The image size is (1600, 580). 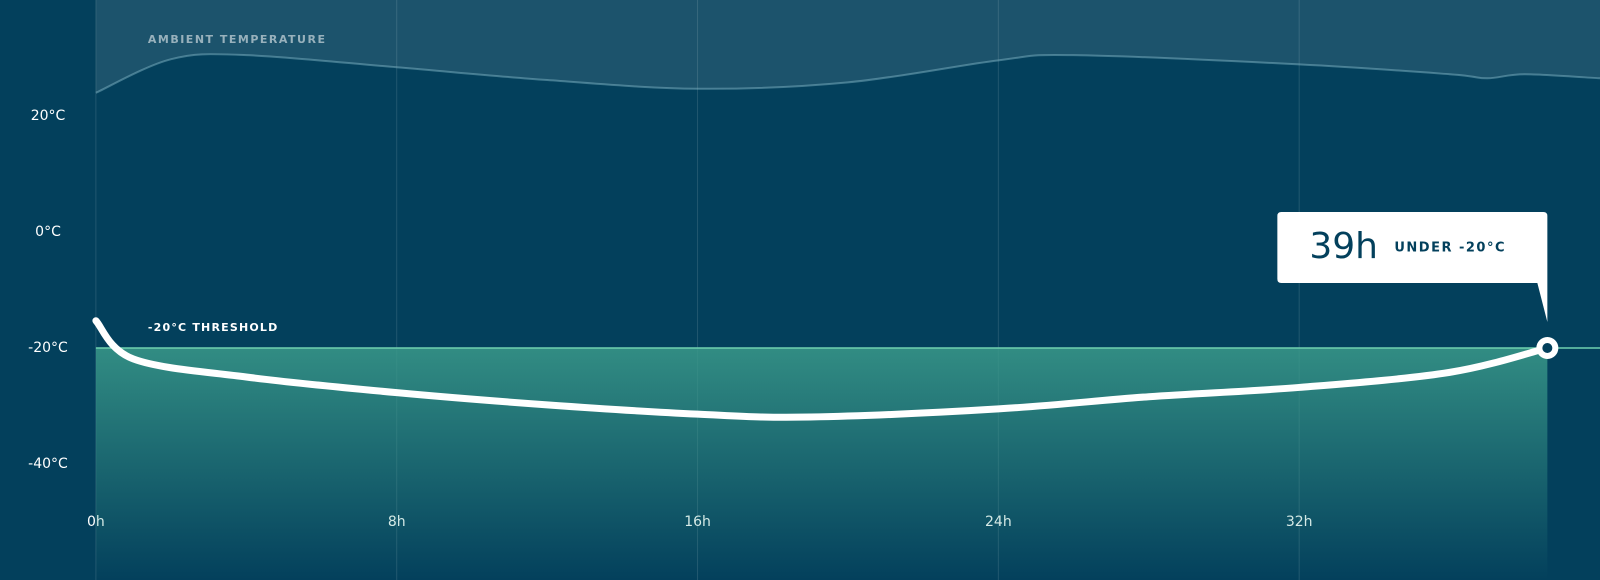 I want to click on ambient-line, so click(x=847, y=73).